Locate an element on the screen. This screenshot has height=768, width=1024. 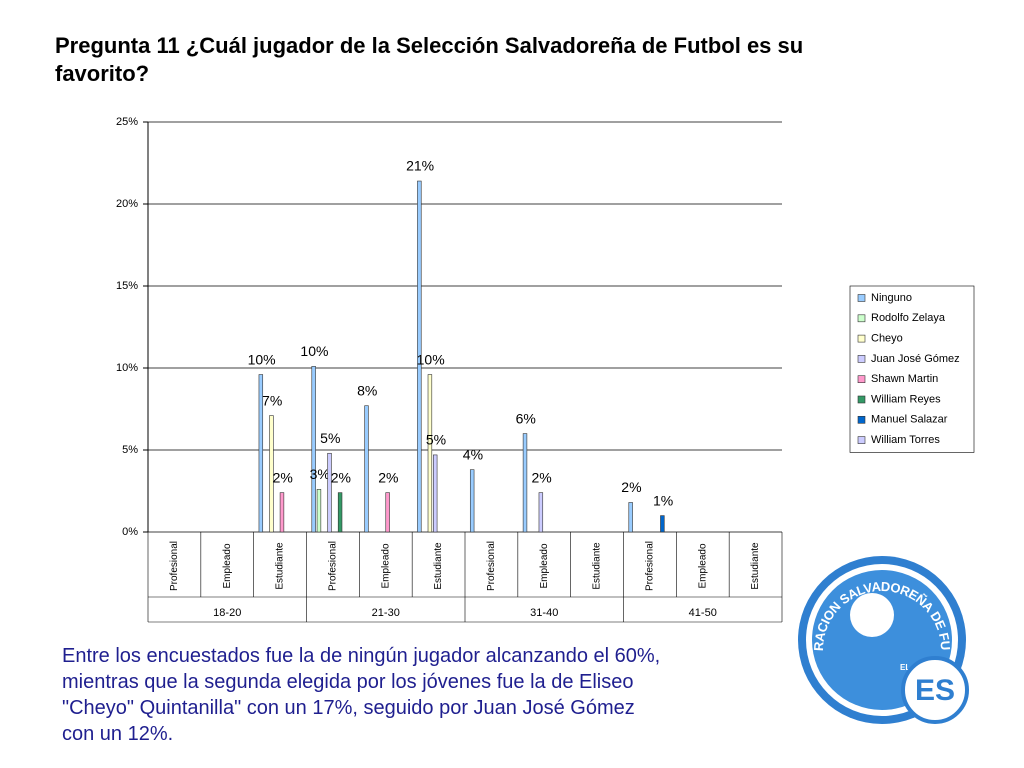
legend-label: Shawn Martin is located at coordinates (904, 379).